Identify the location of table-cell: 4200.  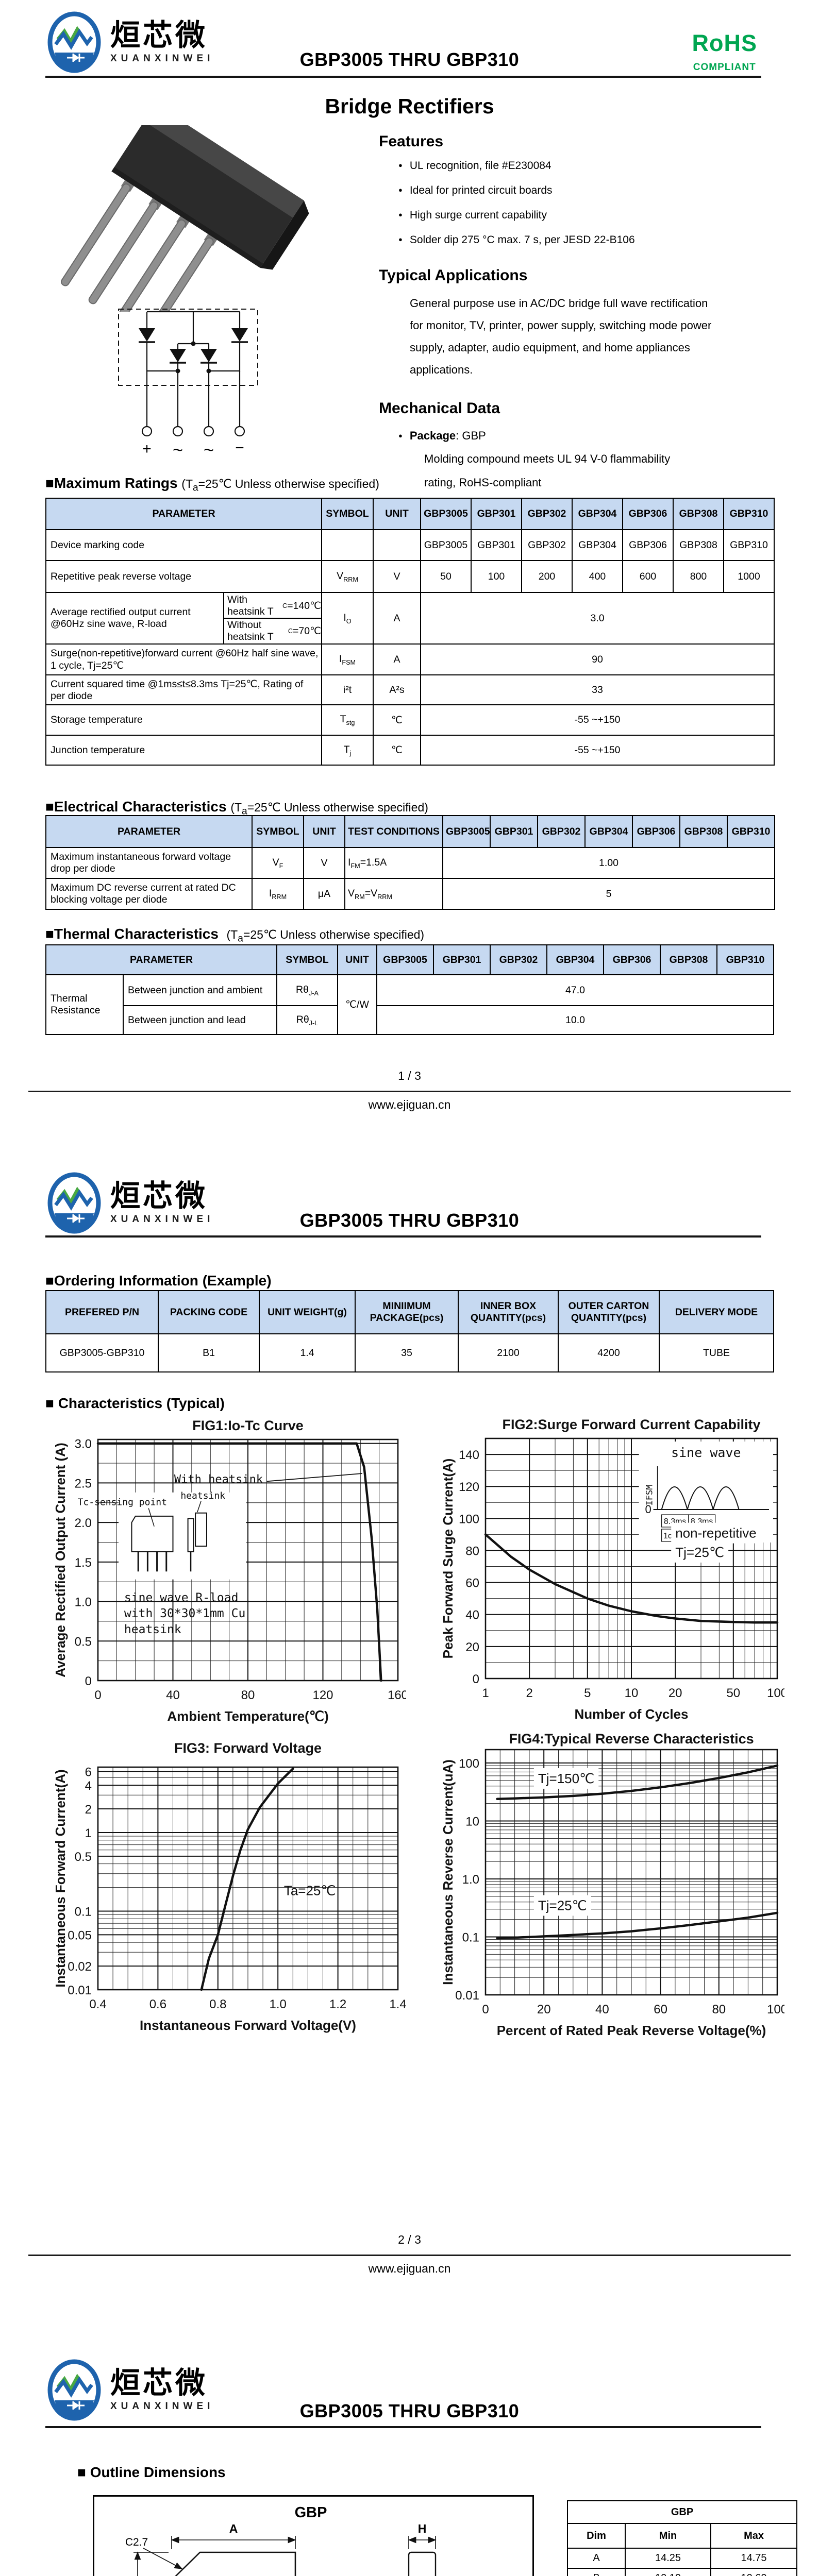
(609, 1352).